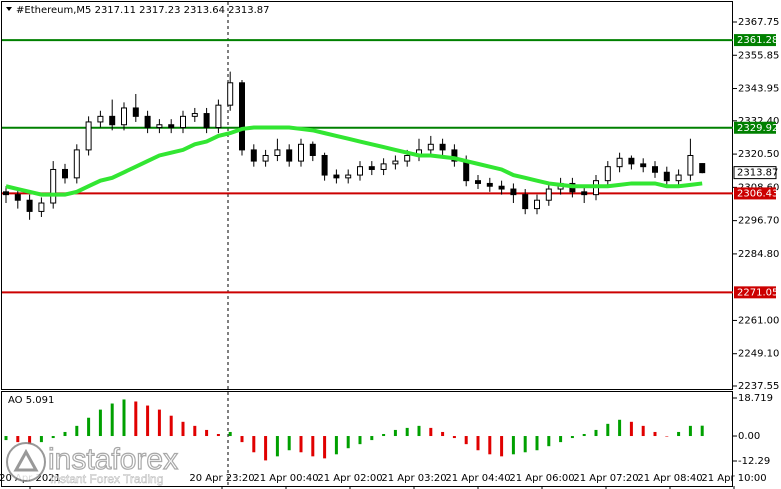 The width and height of the screenshot is (781, 489). Describe the element at coordinates (757, 173) in the screenshot. I see `price-label: 2313.87` at that location.